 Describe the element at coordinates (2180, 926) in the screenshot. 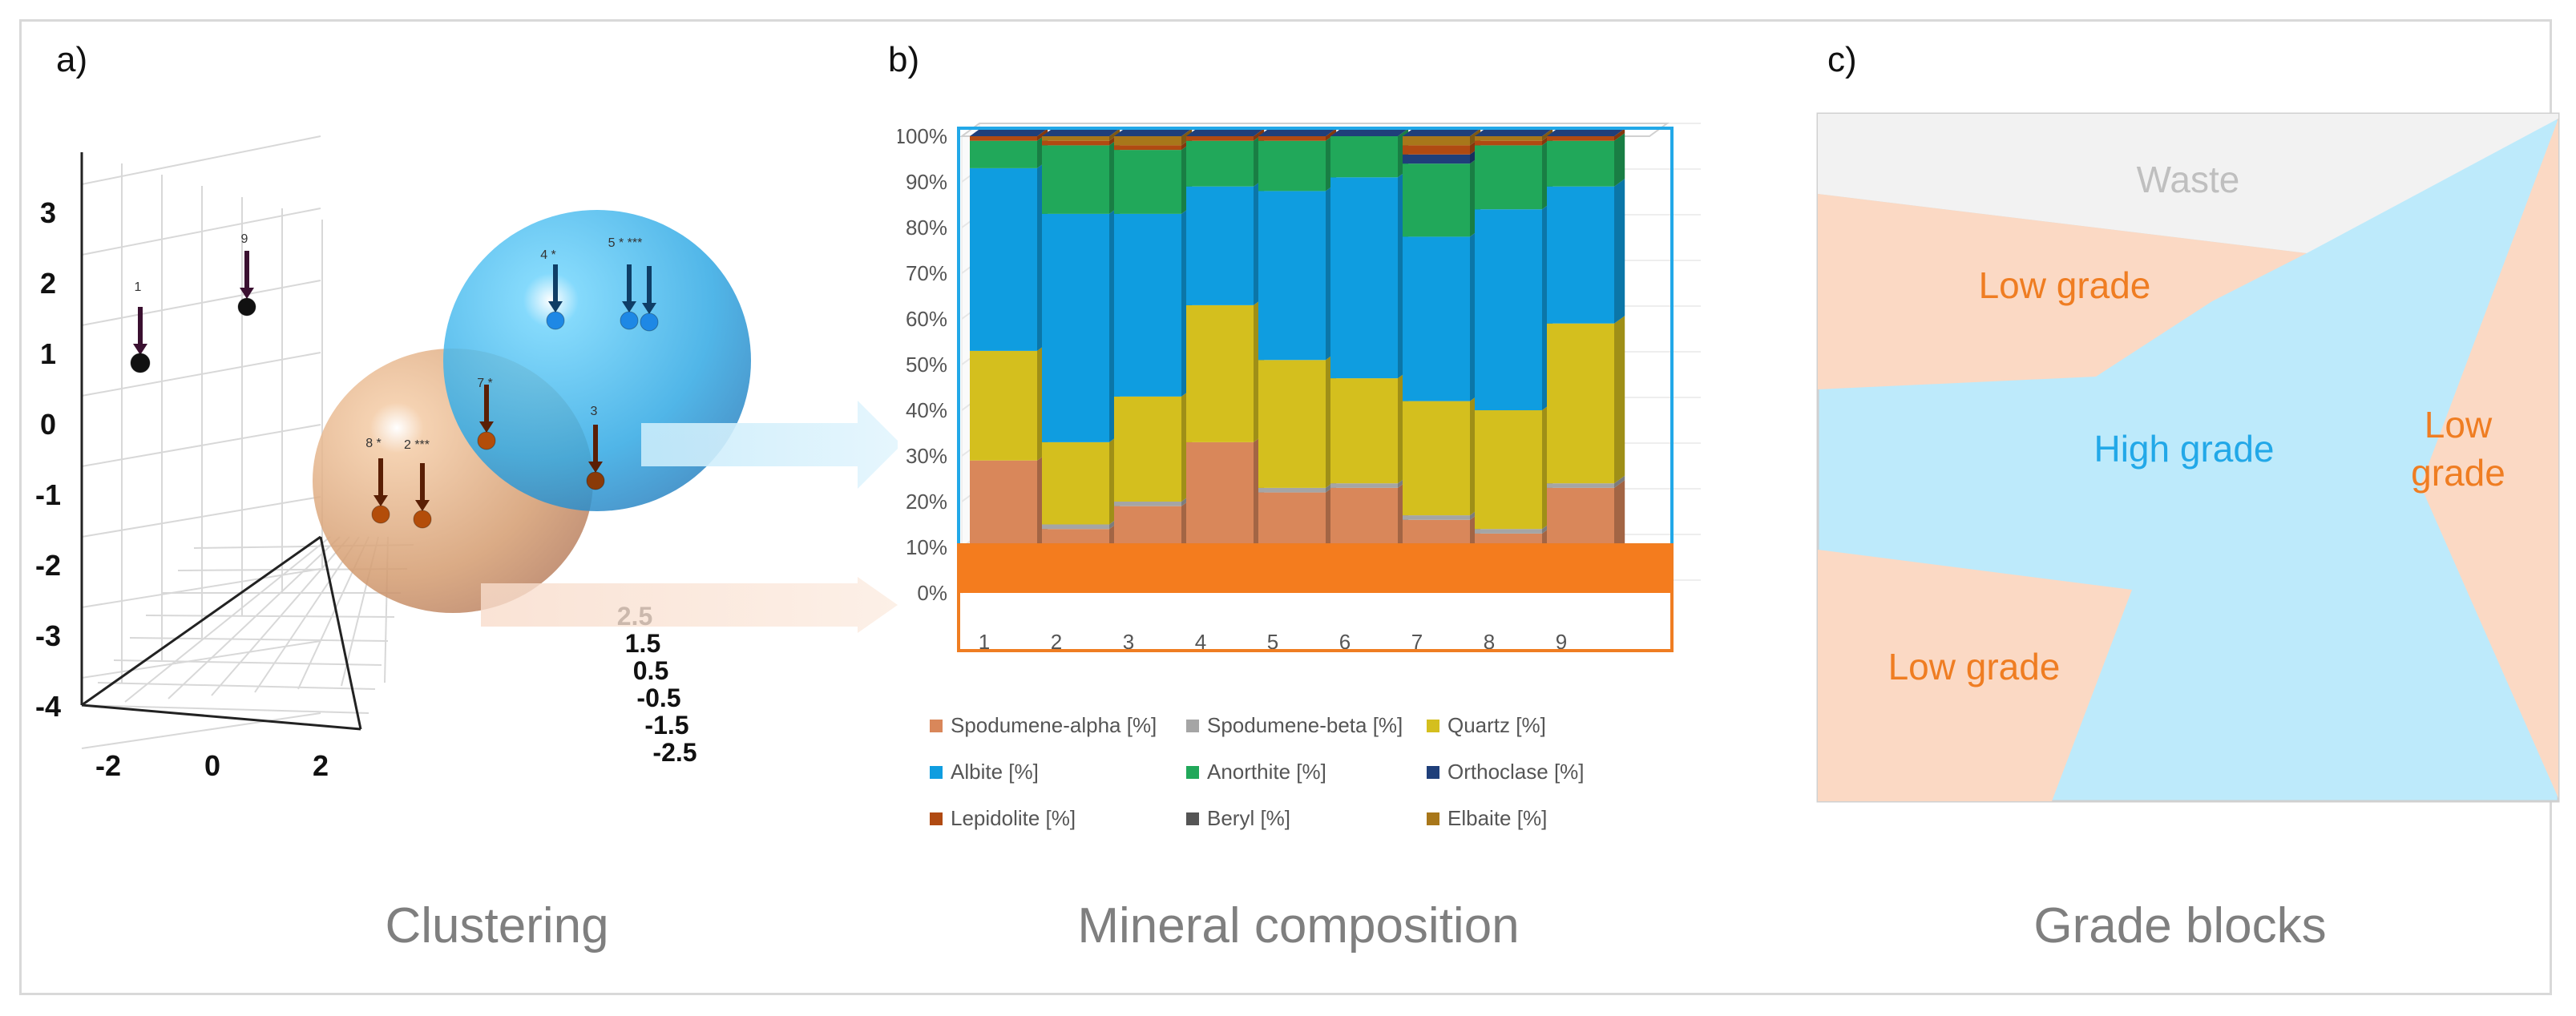

I see `caption-grade-blocks: Grade blocks` at that location.